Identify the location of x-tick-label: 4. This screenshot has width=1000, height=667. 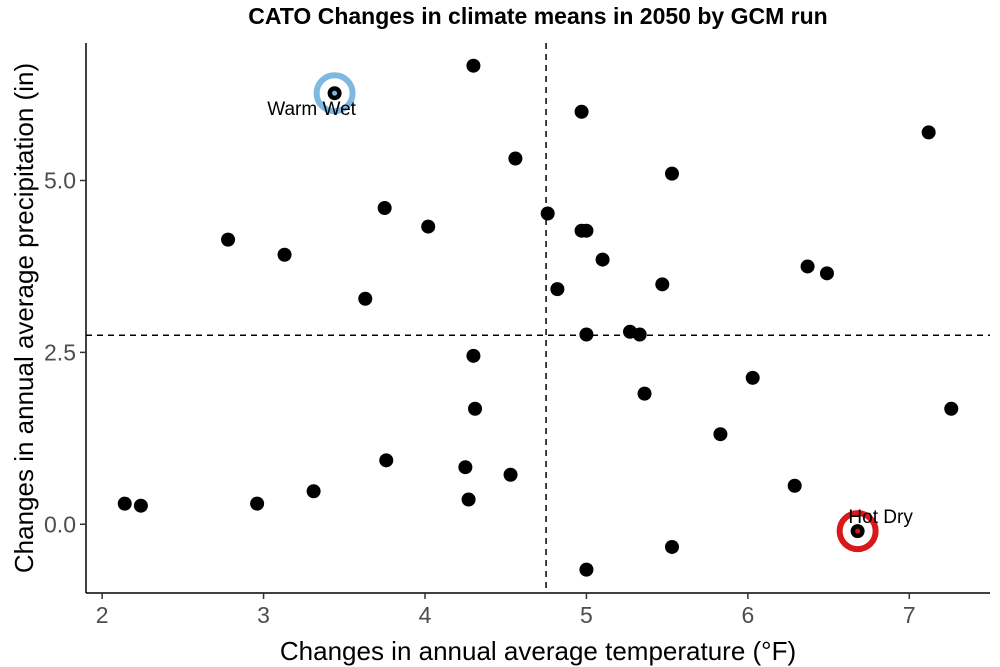
(425, 615).